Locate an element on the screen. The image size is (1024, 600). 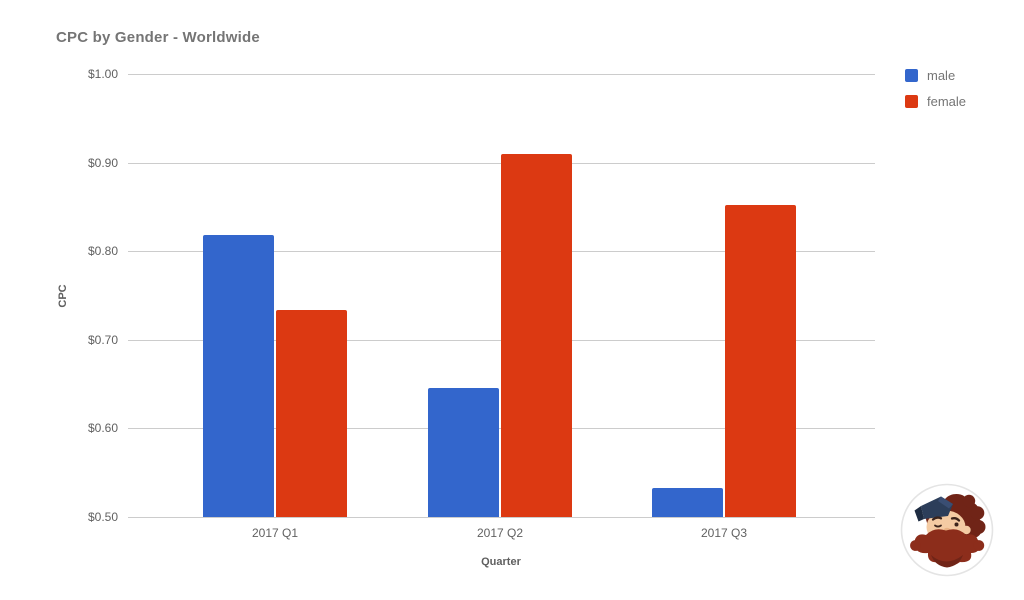
legend-label-female: female is located at coordinates (947, 101).